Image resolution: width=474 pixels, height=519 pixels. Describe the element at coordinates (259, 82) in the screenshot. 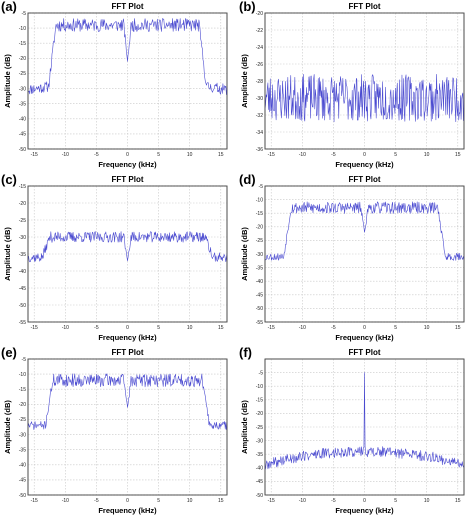

I see `y-tick-label: -28` at that location.